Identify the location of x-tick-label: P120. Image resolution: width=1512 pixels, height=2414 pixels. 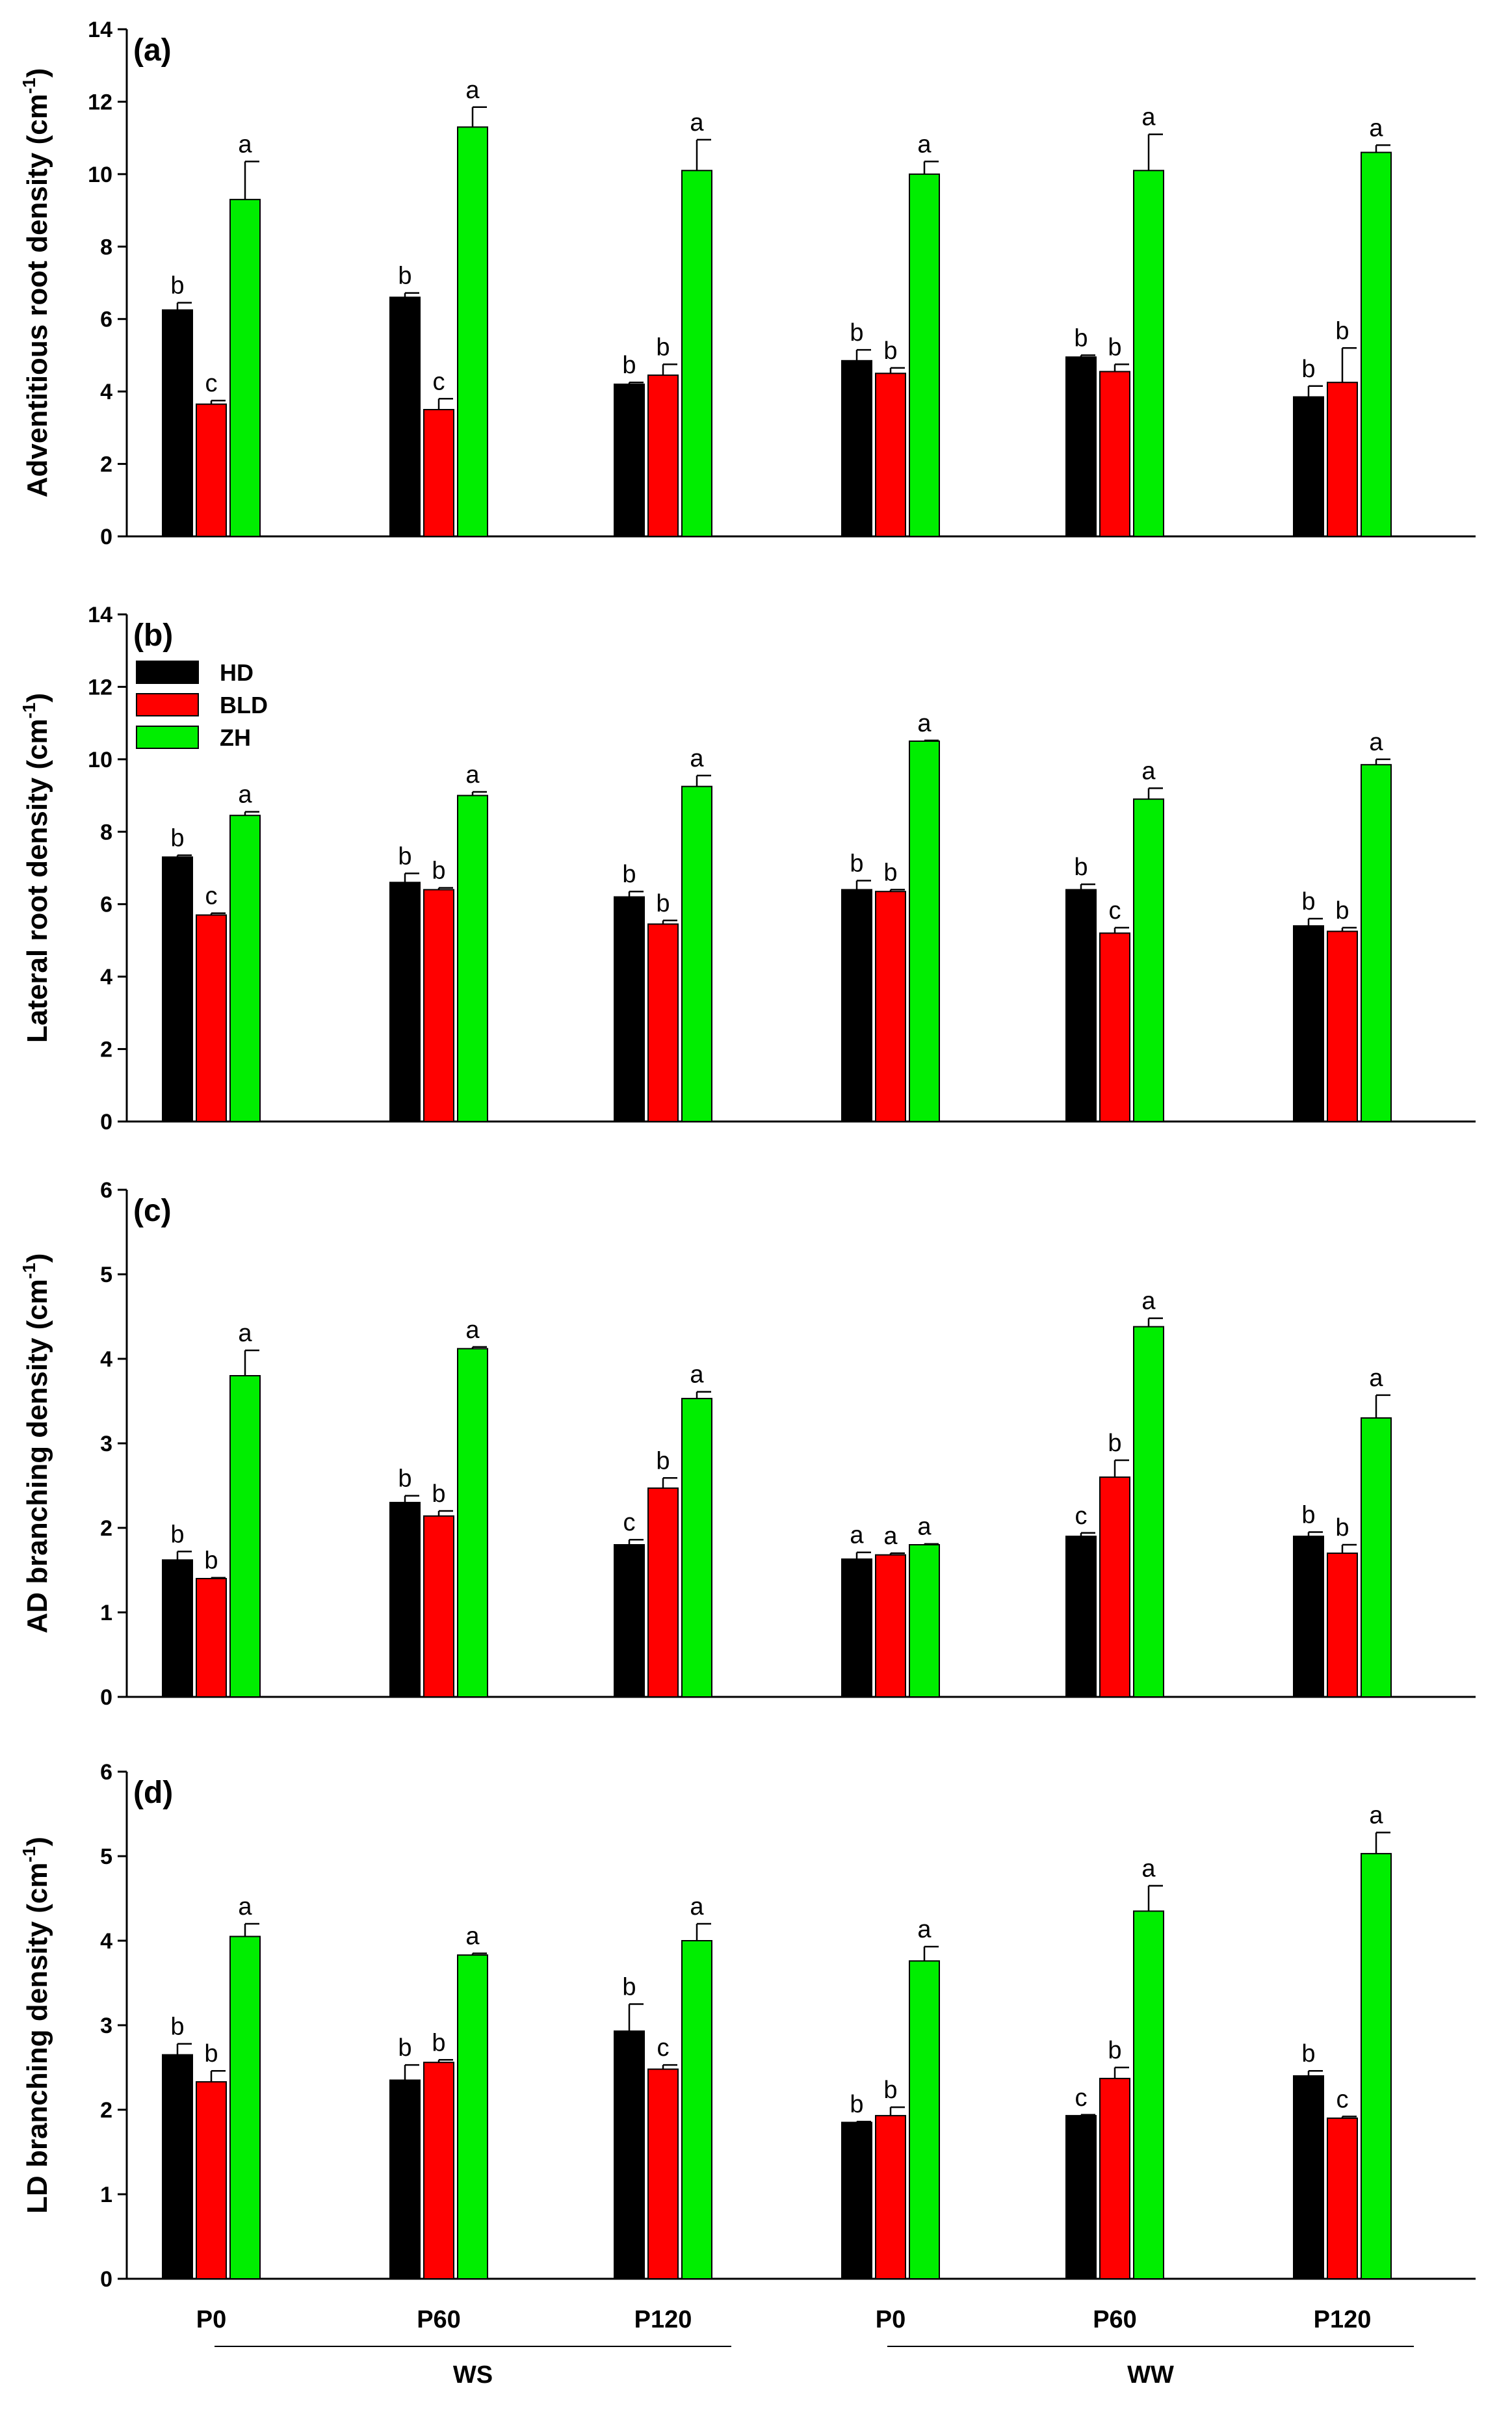
(1343, 2319).